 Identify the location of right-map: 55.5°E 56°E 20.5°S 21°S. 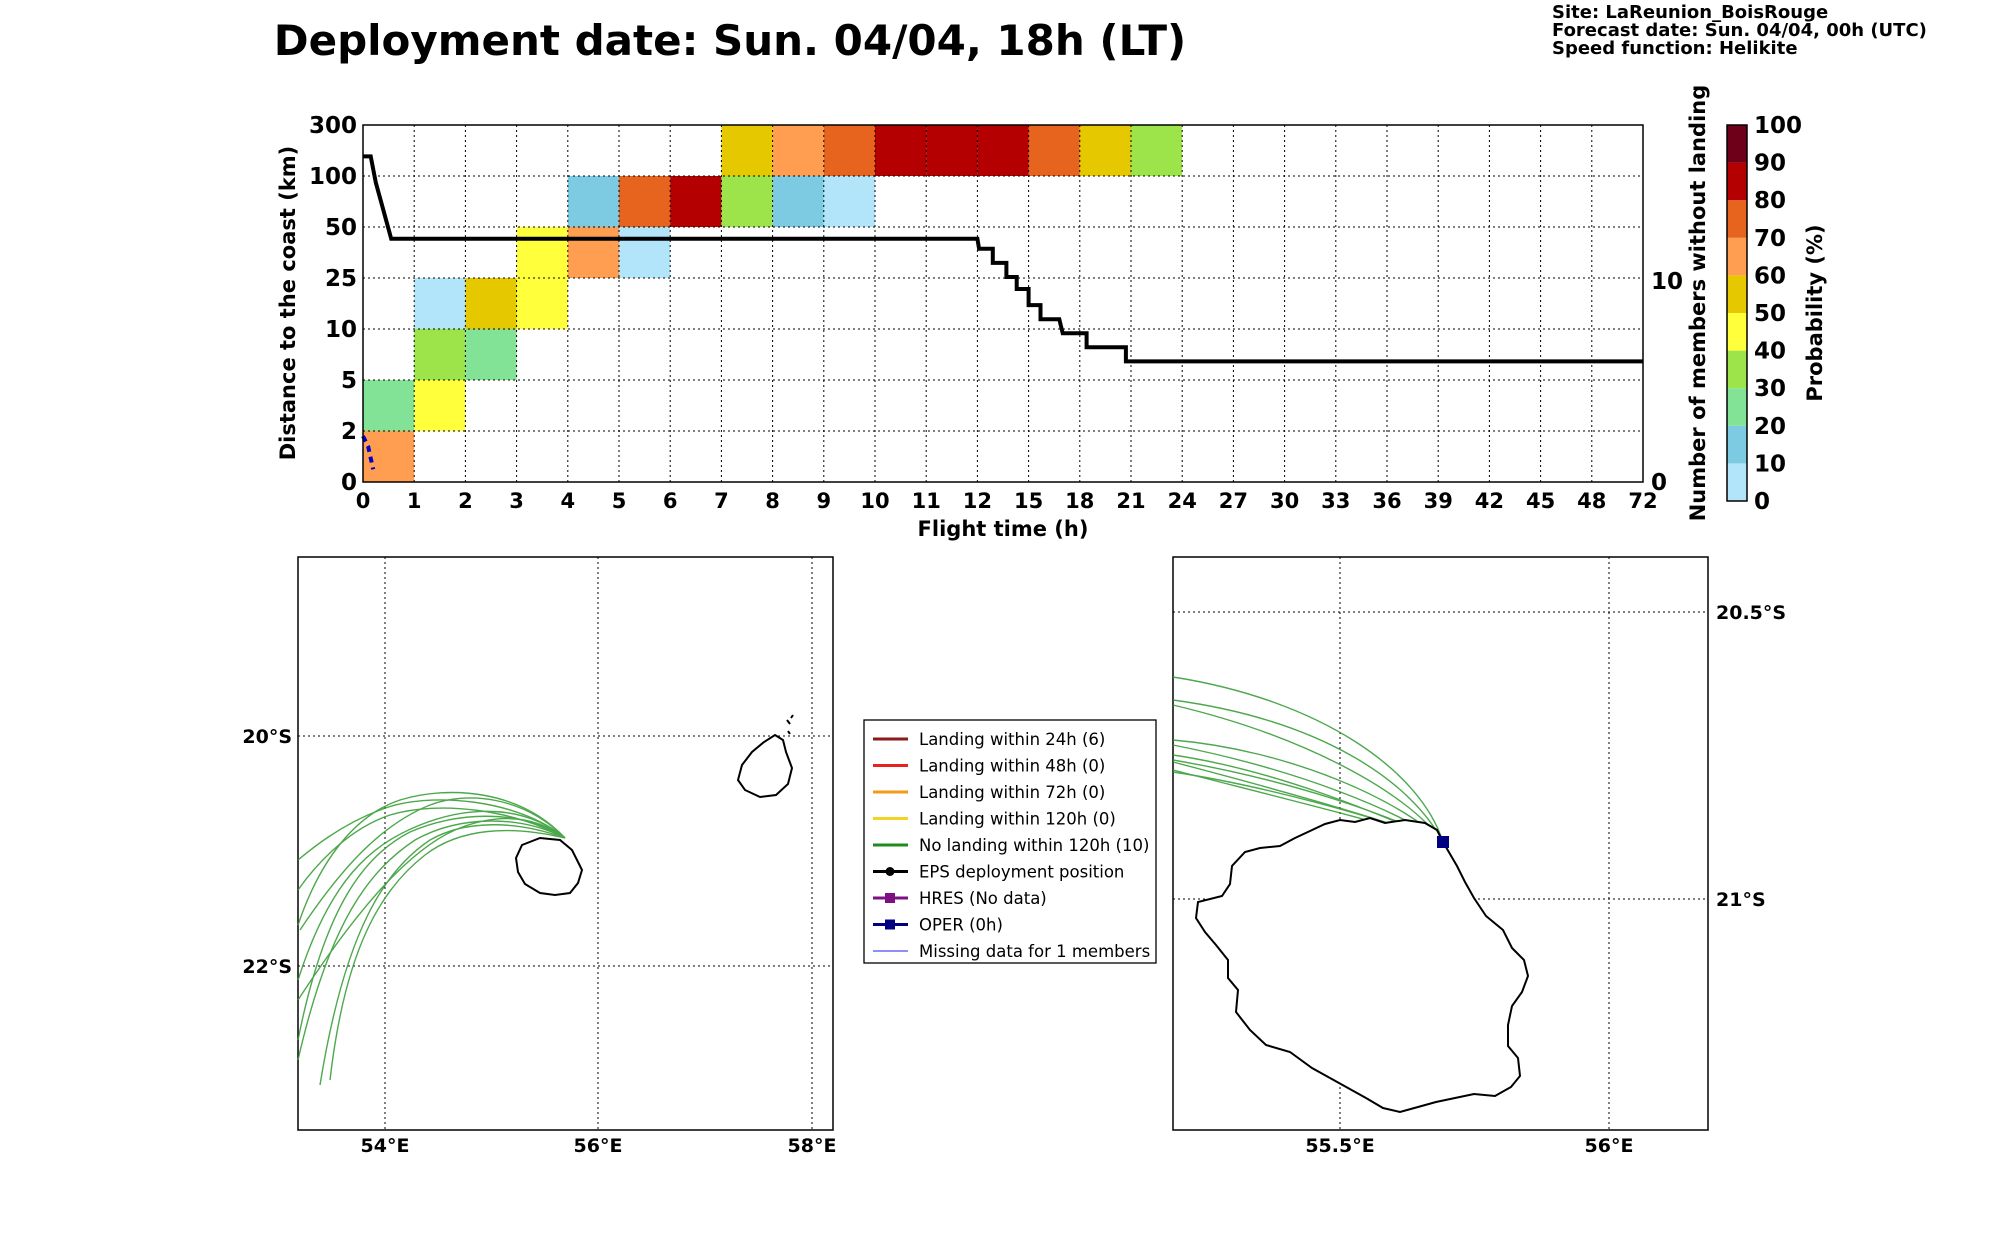
(1479, 856).